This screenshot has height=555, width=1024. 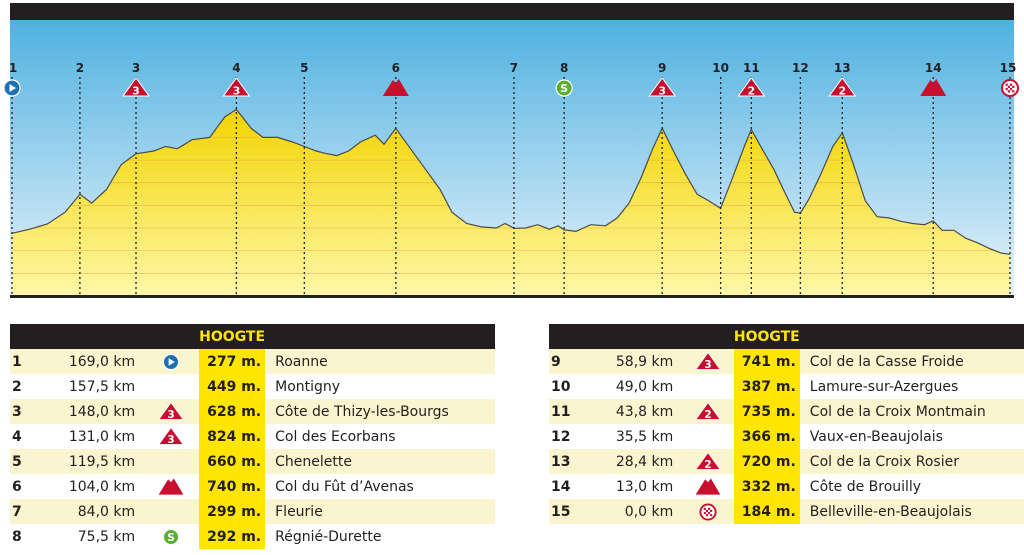 What do you see at coordinates (91, 361) in the screenshot?
I see `distance-cell: 169,0 km` at bounding box center [91, 361].